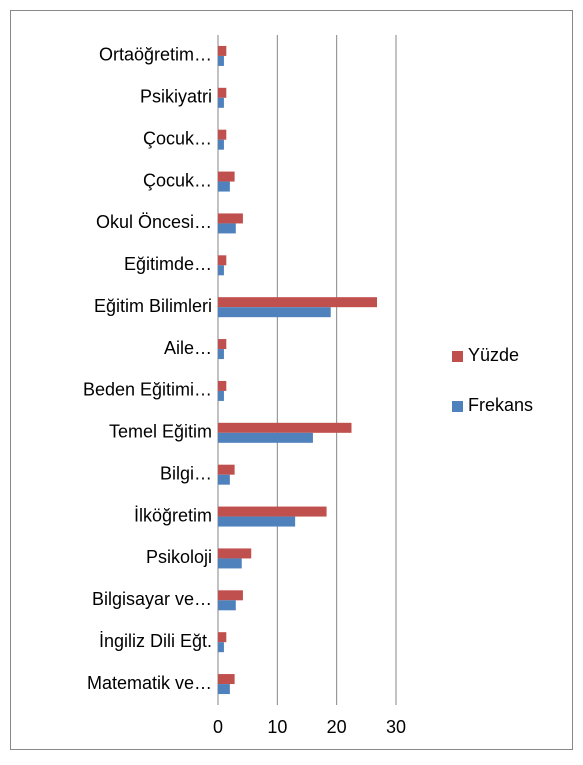 This screenshot has width=583, height=765. Describe the element at coordinates (396, 727) in the screenshot. I see `x-tick-label: 30` at that location.